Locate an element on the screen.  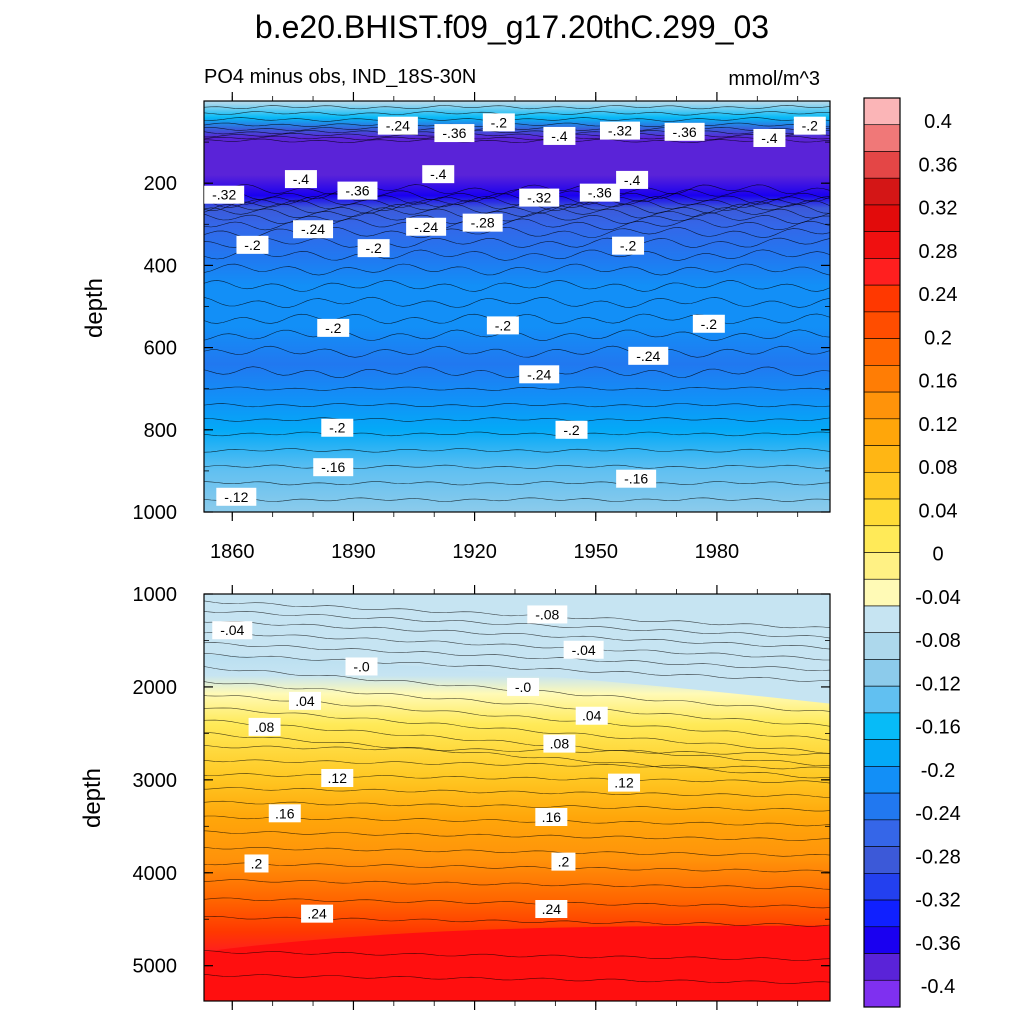
y-tick-label: 2000 is located at coordinates (155, 688).